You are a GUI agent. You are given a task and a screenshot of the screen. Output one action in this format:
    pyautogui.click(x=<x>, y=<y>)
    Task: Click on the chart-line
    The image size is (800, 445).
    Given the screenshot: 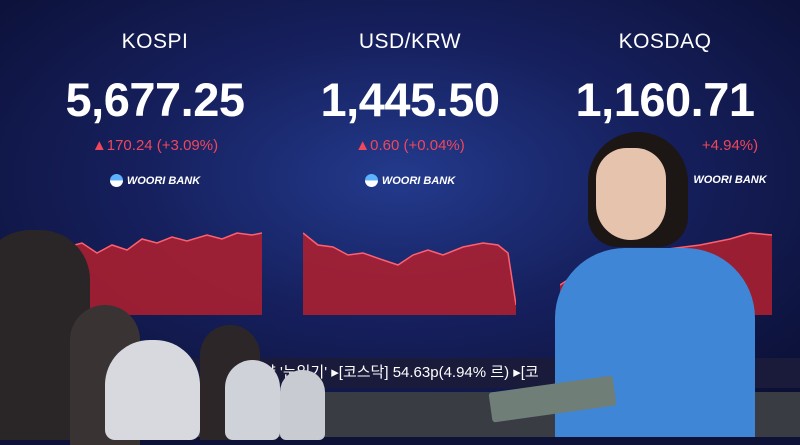 What is the action you would take?
    pyautogui.click(x=409, y=269)
    